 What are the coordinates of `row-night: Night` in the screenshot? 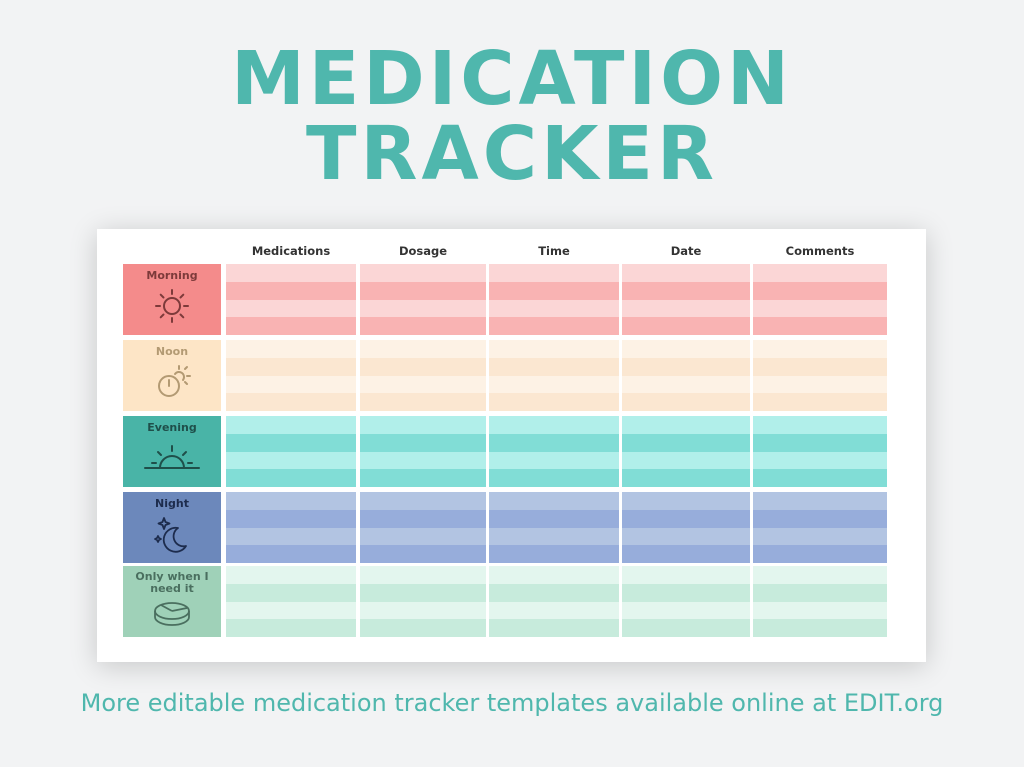 It's located at (506, 527).